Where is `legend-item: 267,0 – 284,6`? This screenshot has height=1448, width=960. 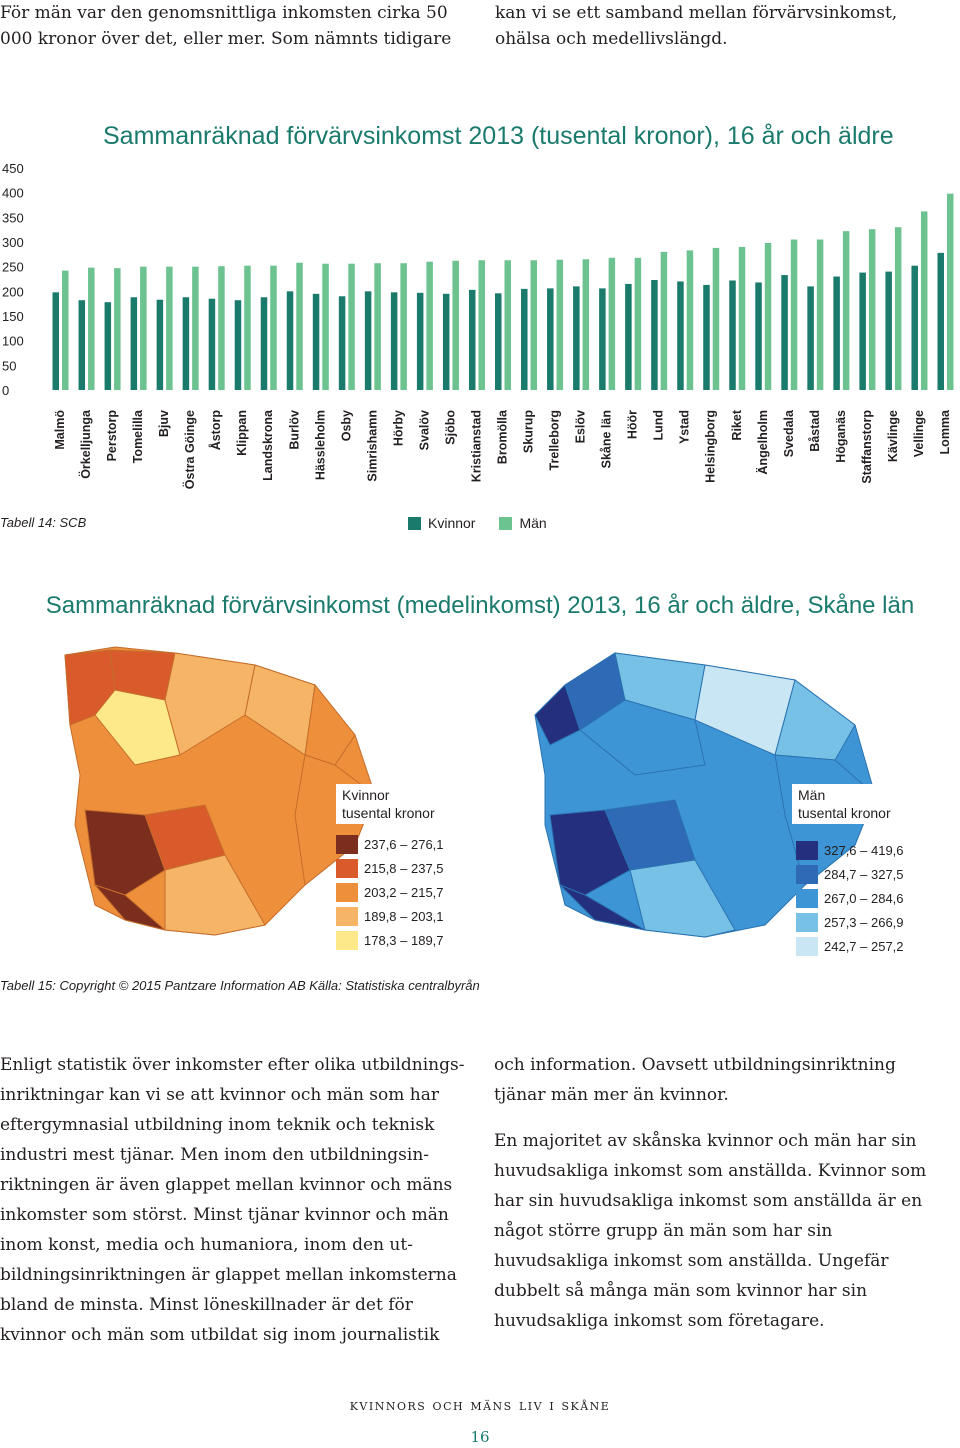
legend-item: 267,0 – 284,6 is located at coordinates (850, 898).